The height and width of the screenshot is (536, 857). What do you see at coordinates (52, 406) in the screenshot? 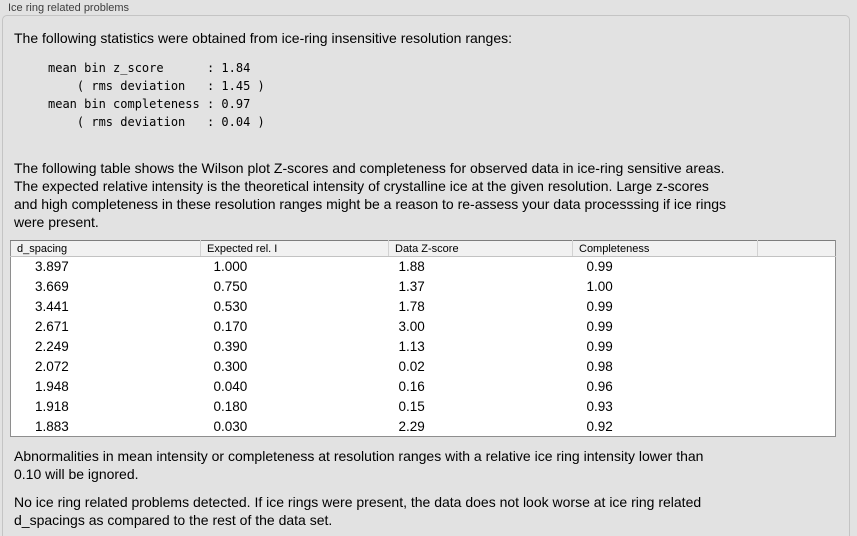
I see `cell-d-spacing: 1.918` at bounding box center [52, 406].